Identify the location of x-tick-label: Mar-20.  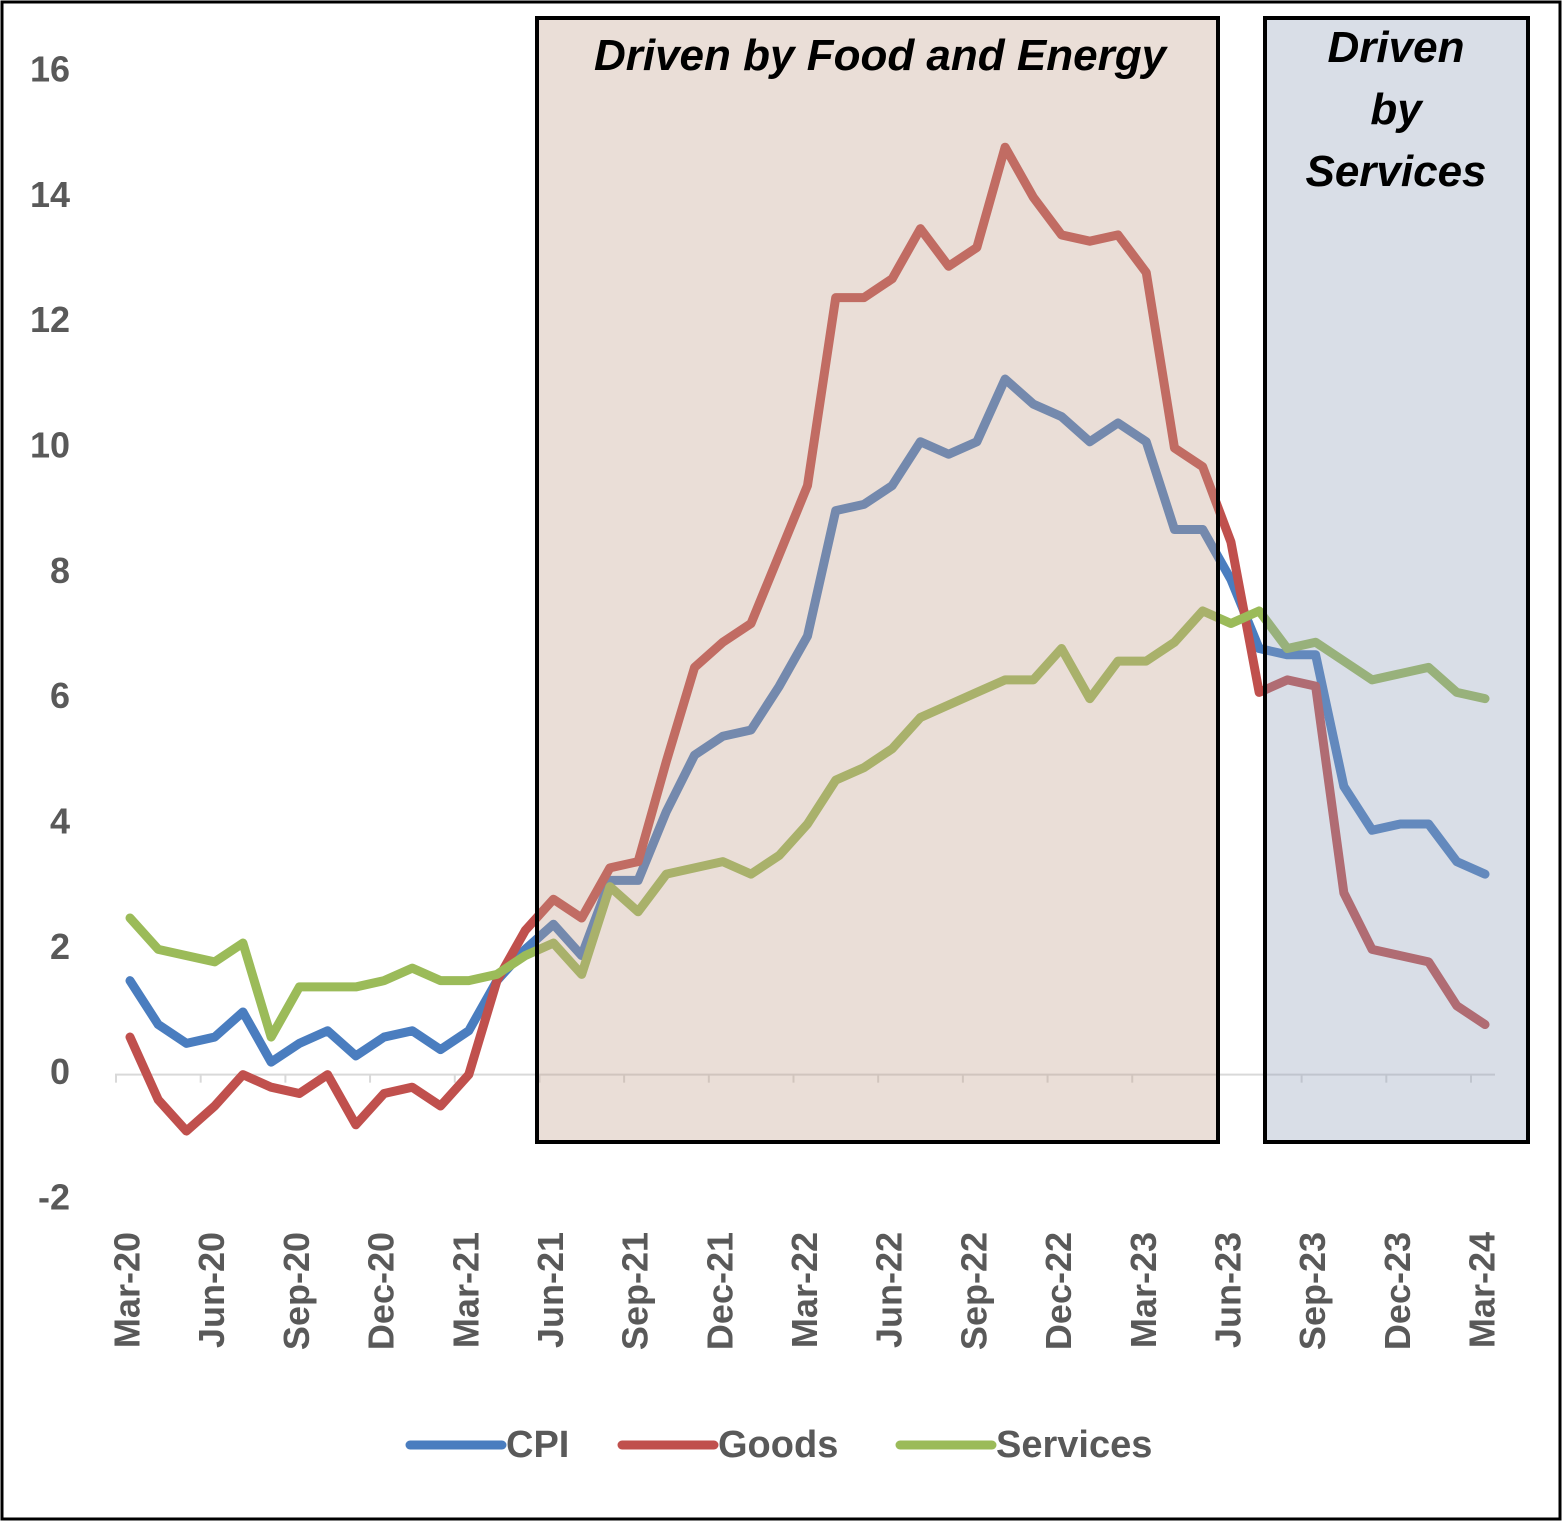
(127, 1290).